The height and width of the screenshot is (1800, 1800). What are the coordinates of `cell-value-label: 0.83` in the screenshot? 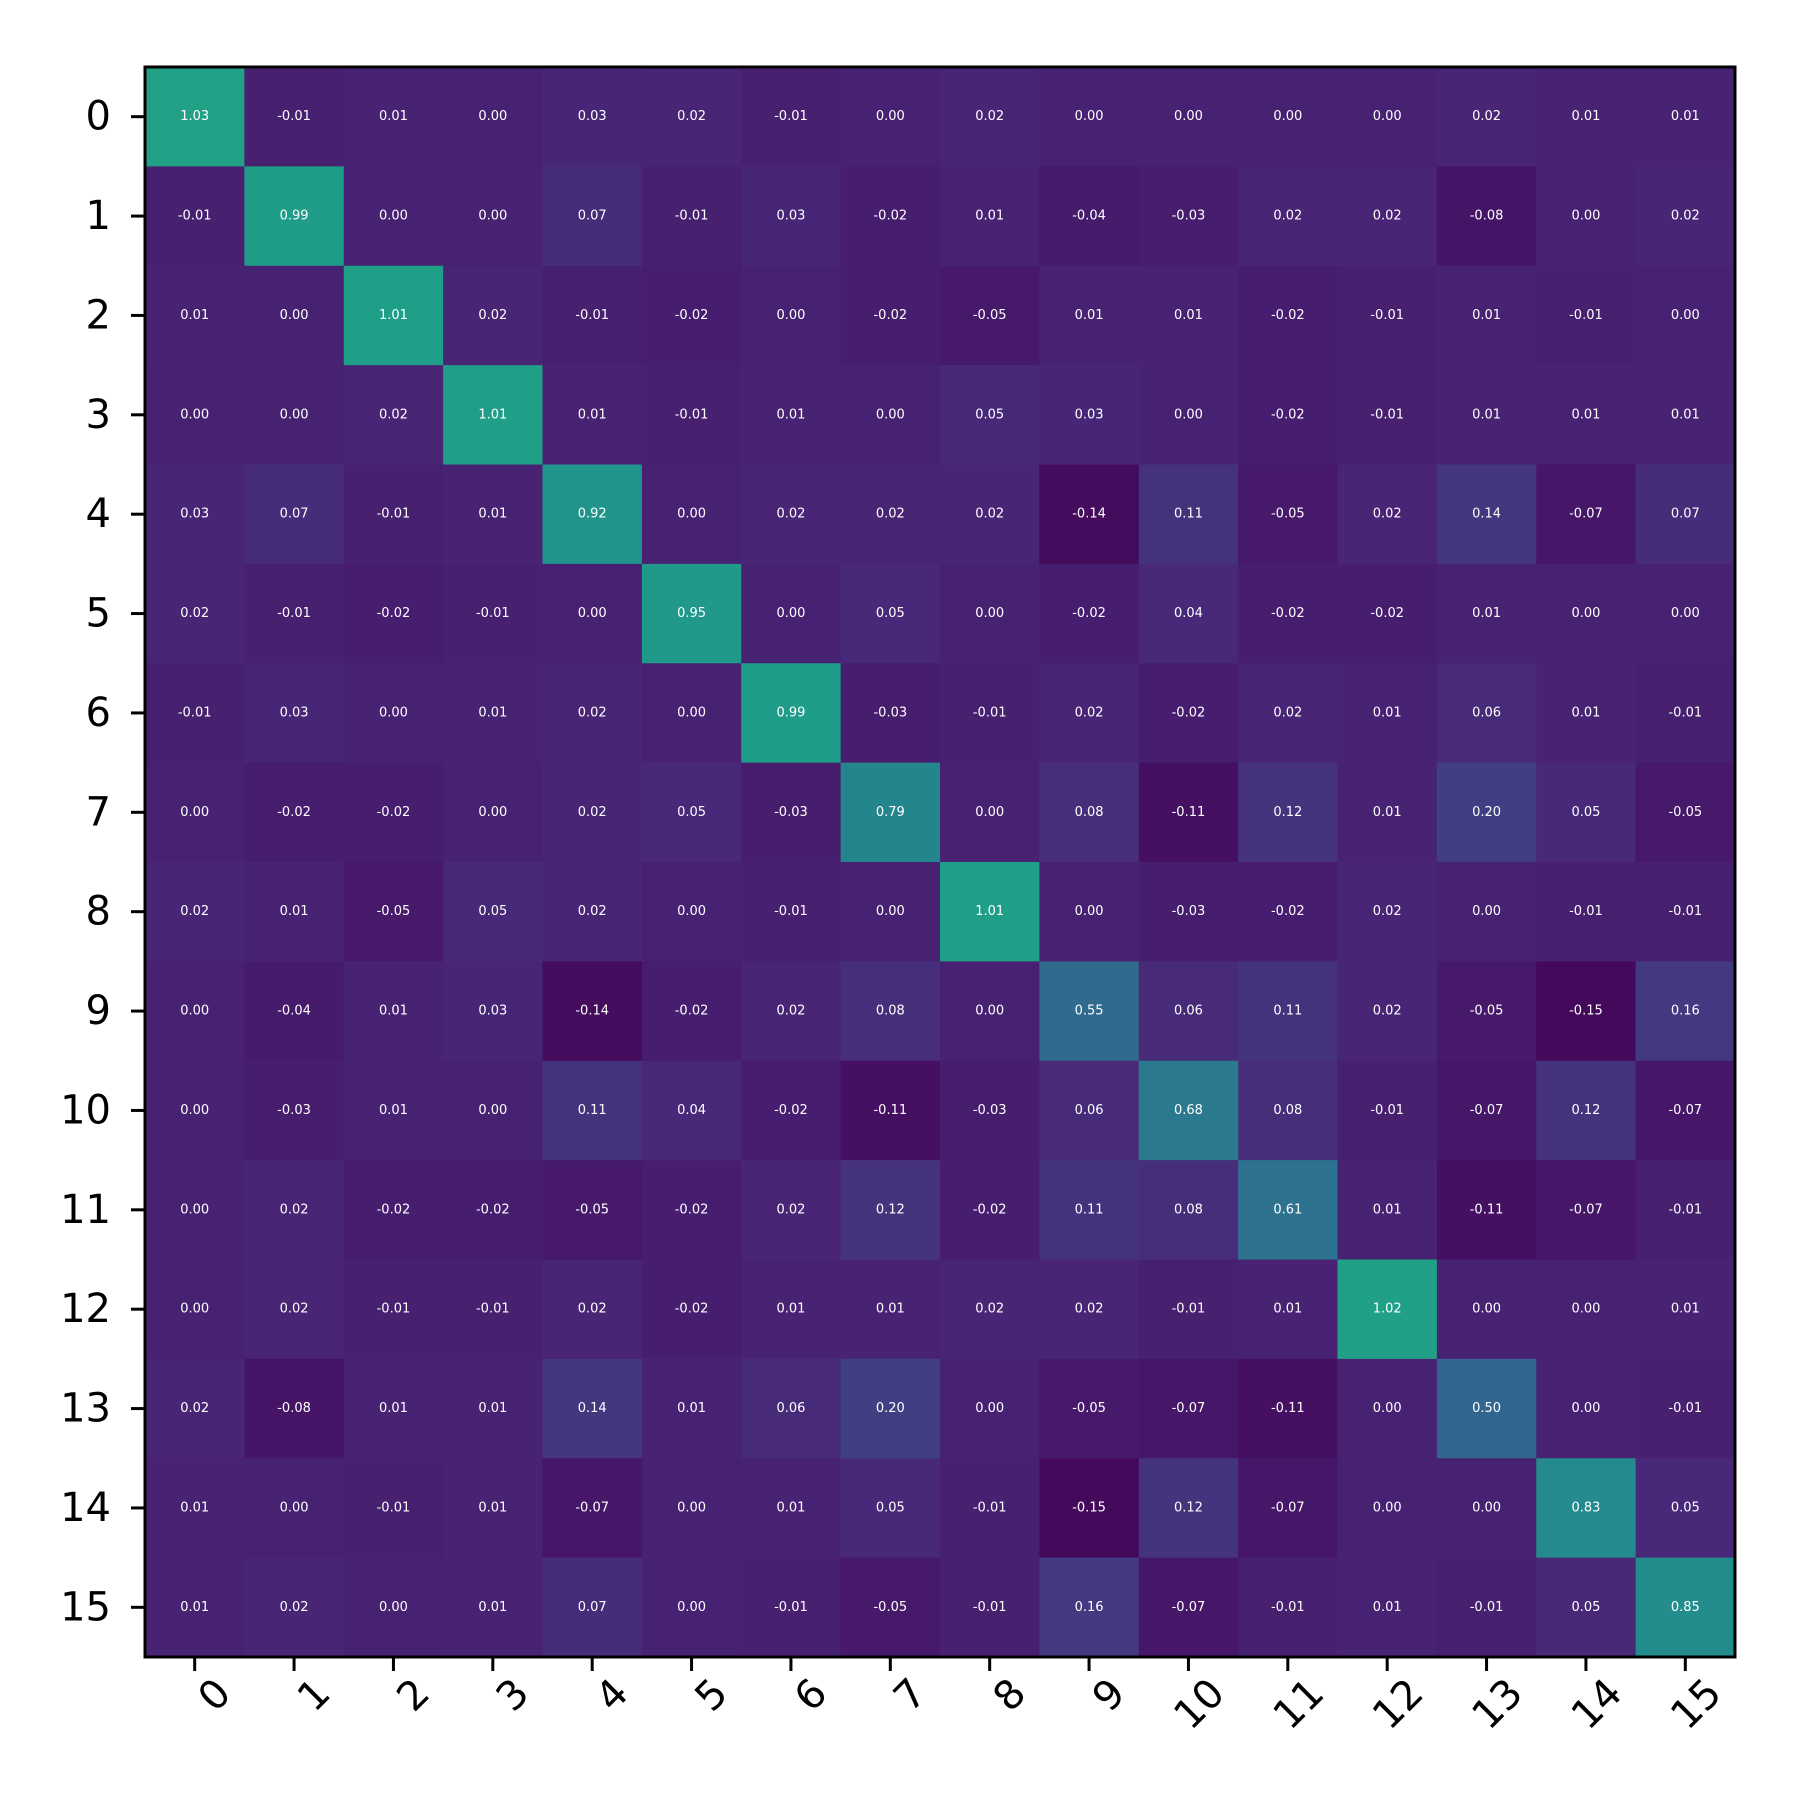 It's located at (1585, 1507).